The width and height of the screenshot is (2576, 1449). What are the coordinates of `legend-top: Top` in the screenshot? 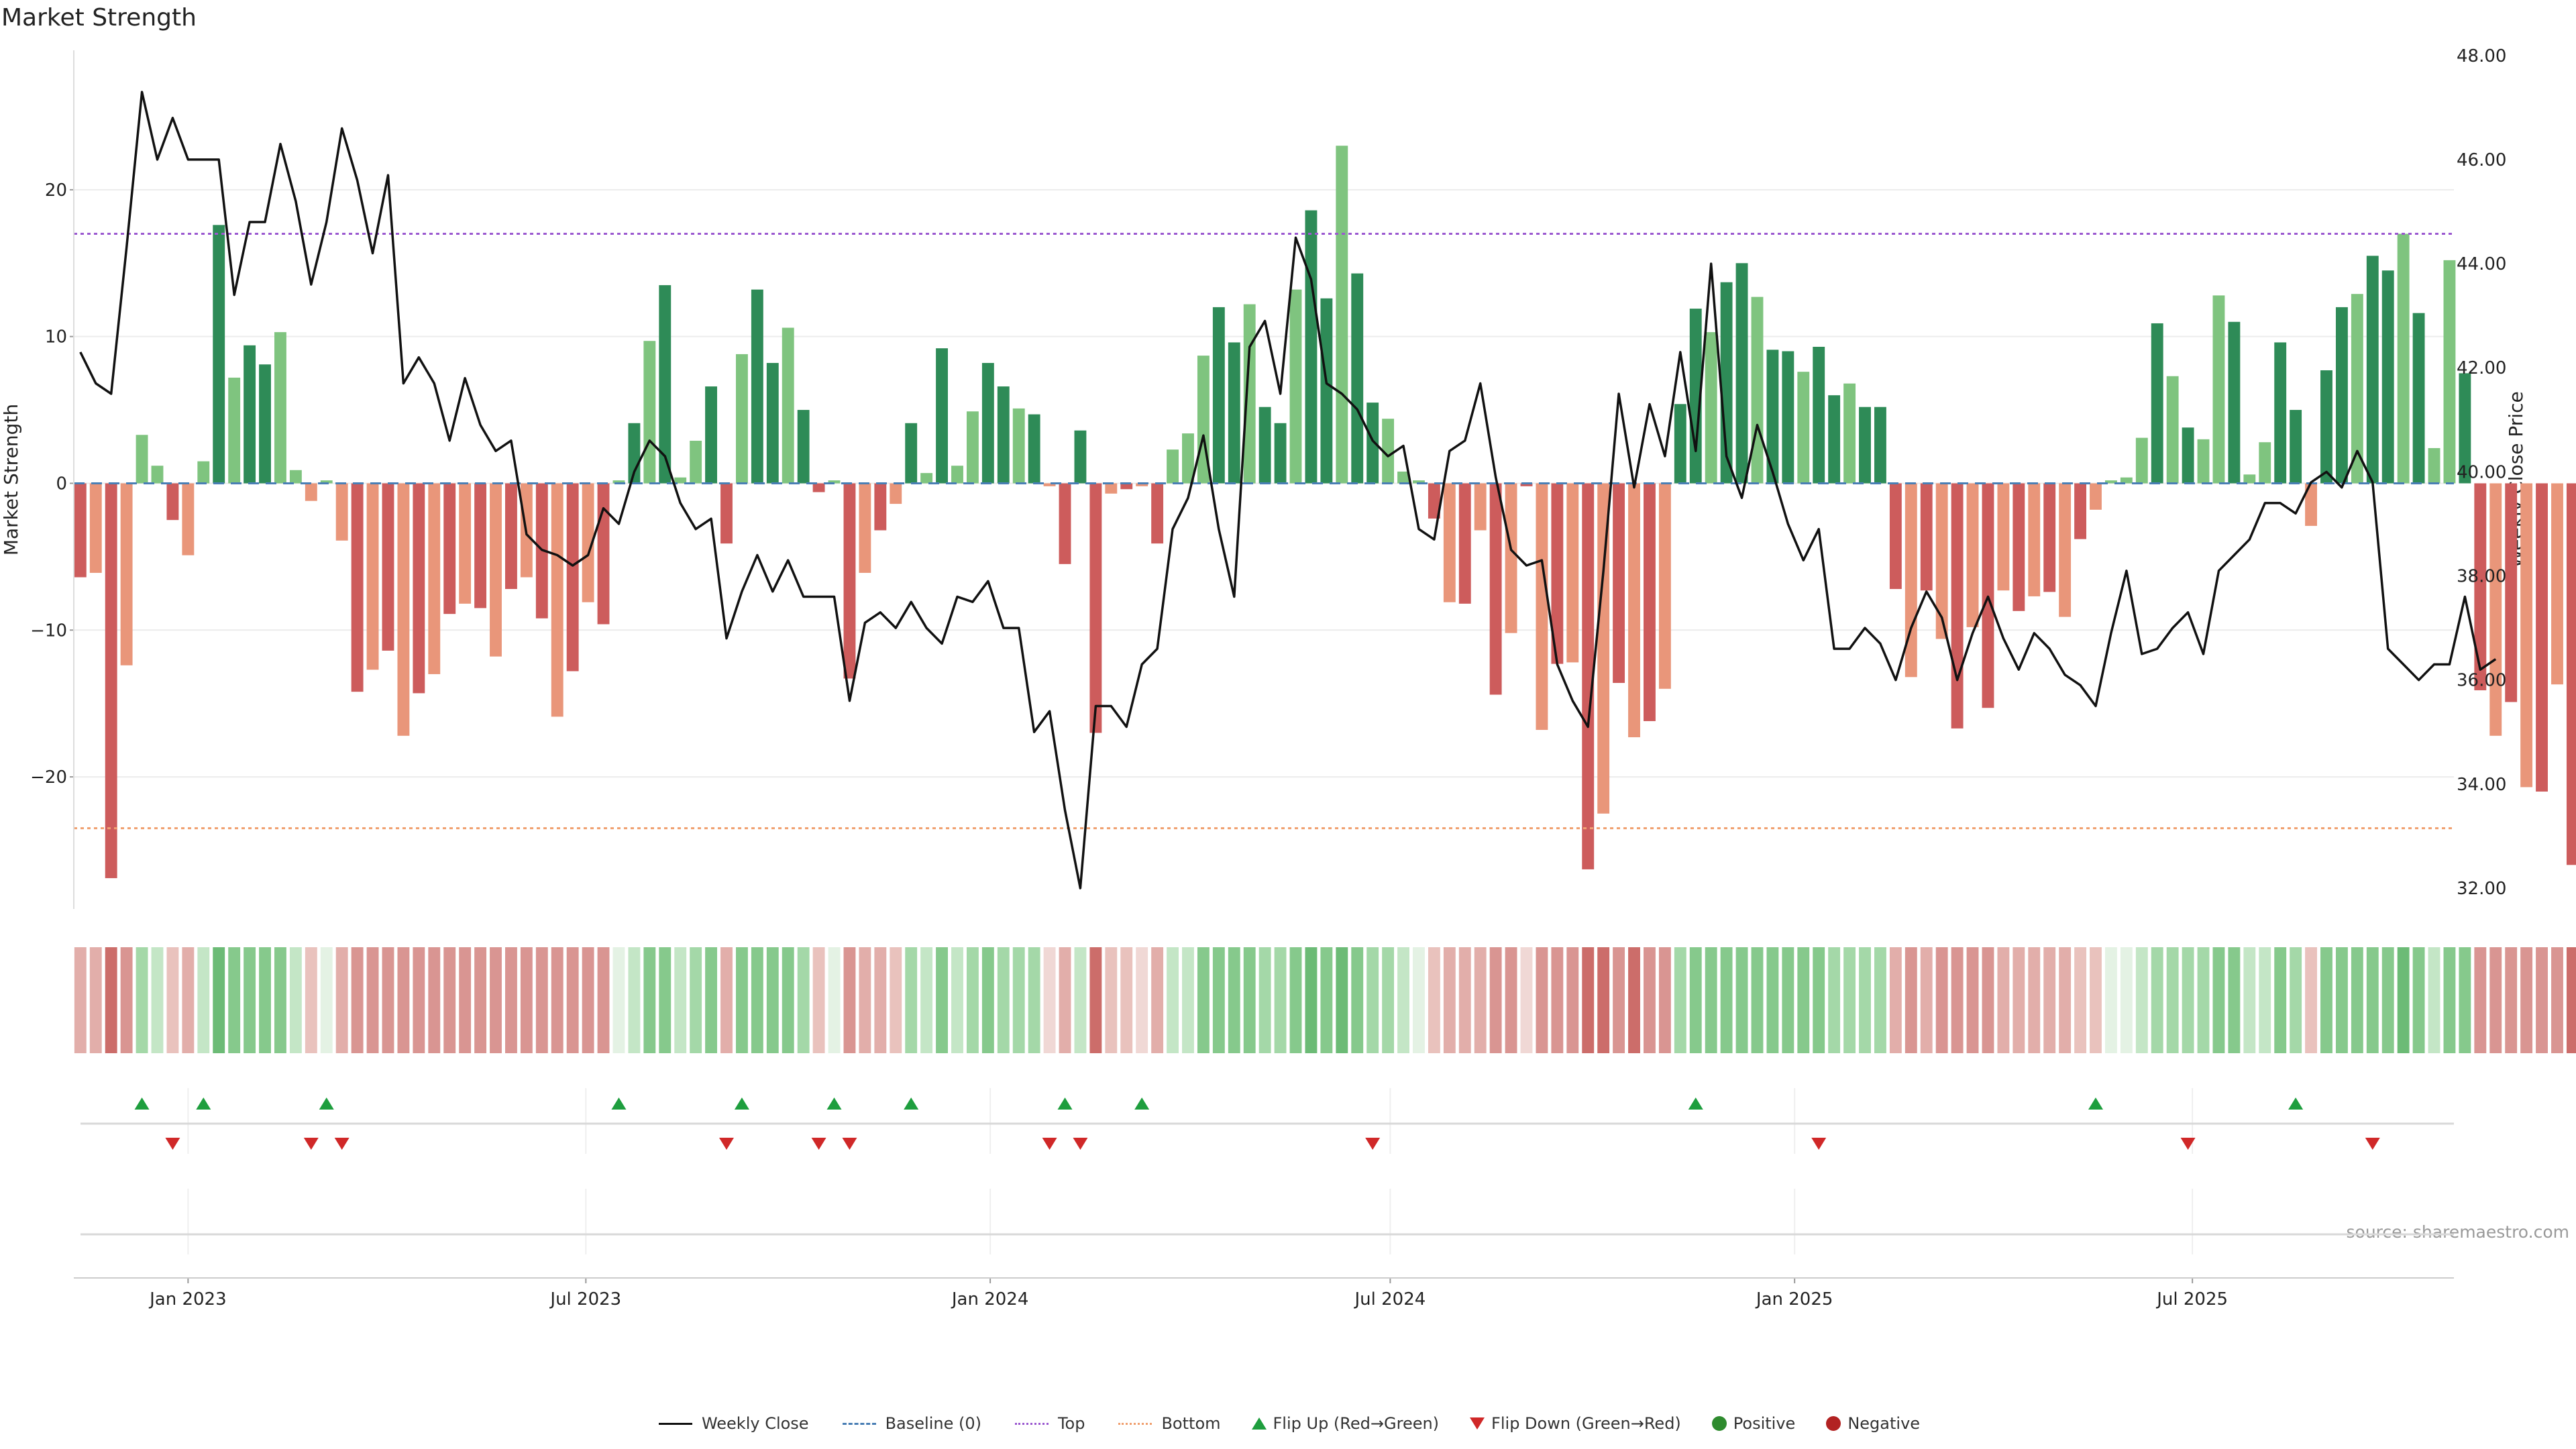 It's located at (1048, 1423).